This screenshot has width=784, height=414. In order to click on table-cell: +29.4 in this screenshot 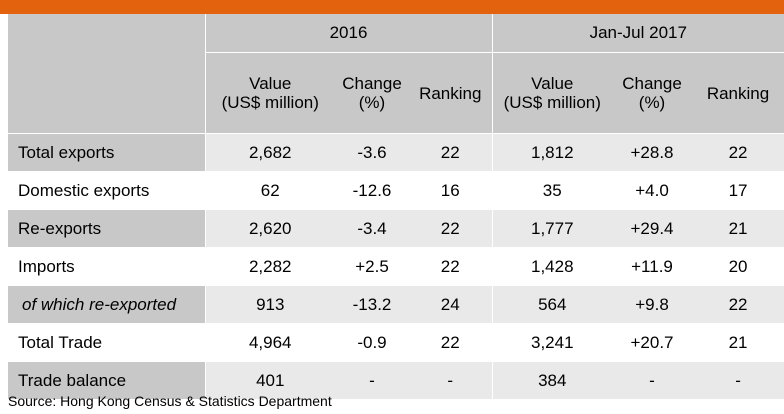, I will do `click(652, 228)`.